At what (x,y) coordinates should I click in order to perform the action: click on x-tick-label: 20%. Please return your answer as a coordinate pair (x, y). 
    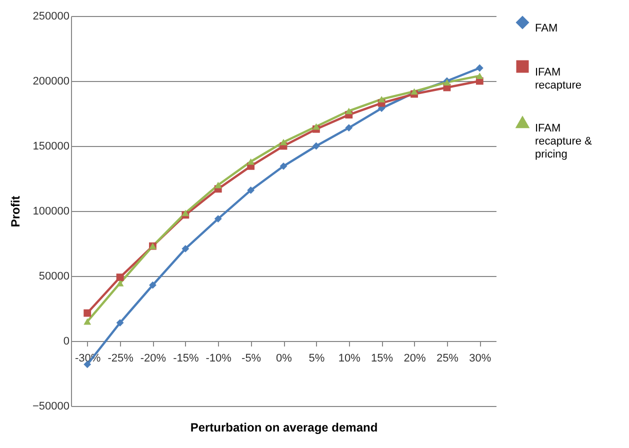
    Looking at the image, I should click on (415, 358).